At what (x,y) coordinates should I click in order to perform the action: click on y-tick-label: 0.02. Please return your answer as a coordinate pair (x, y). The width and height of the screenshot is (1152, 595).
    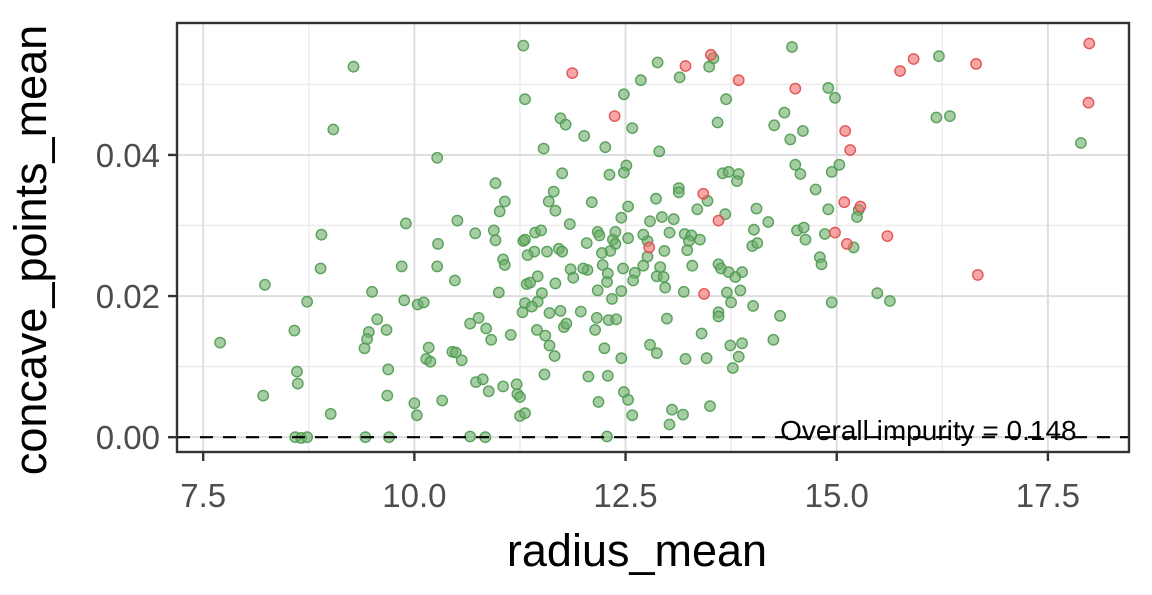
    Looking at the image, I should click on (128, 296).